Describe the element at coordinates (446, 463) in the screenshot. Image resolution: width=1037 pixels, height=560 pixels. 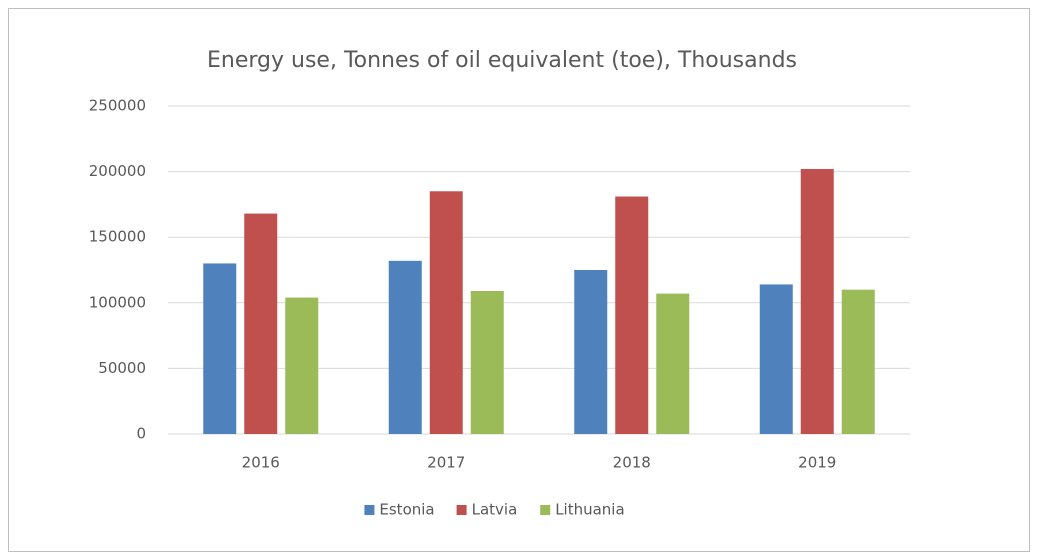
I see `x-tick-label: 2017` at that location.